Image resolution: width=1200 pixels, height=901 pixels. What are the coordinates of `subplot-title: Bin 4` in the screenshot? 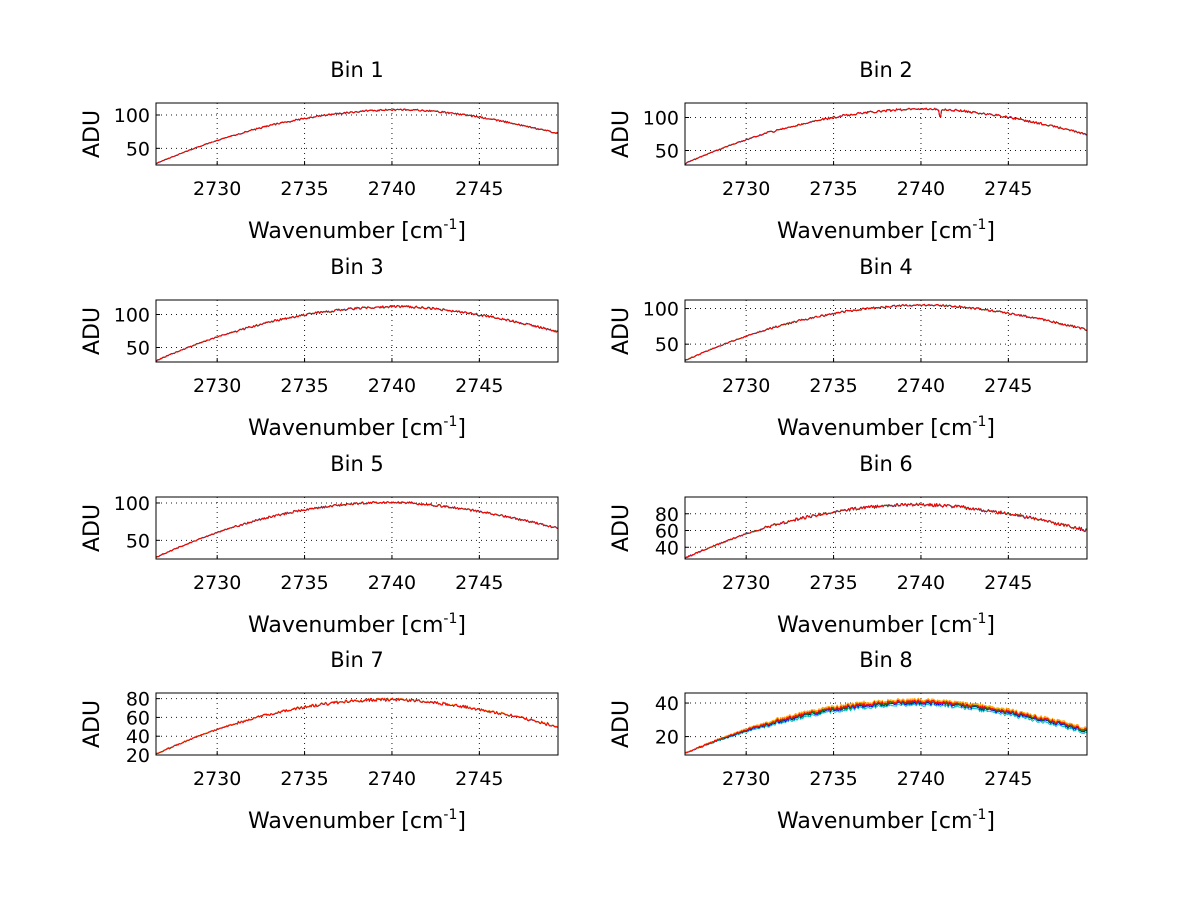 It's located at (886, 267).